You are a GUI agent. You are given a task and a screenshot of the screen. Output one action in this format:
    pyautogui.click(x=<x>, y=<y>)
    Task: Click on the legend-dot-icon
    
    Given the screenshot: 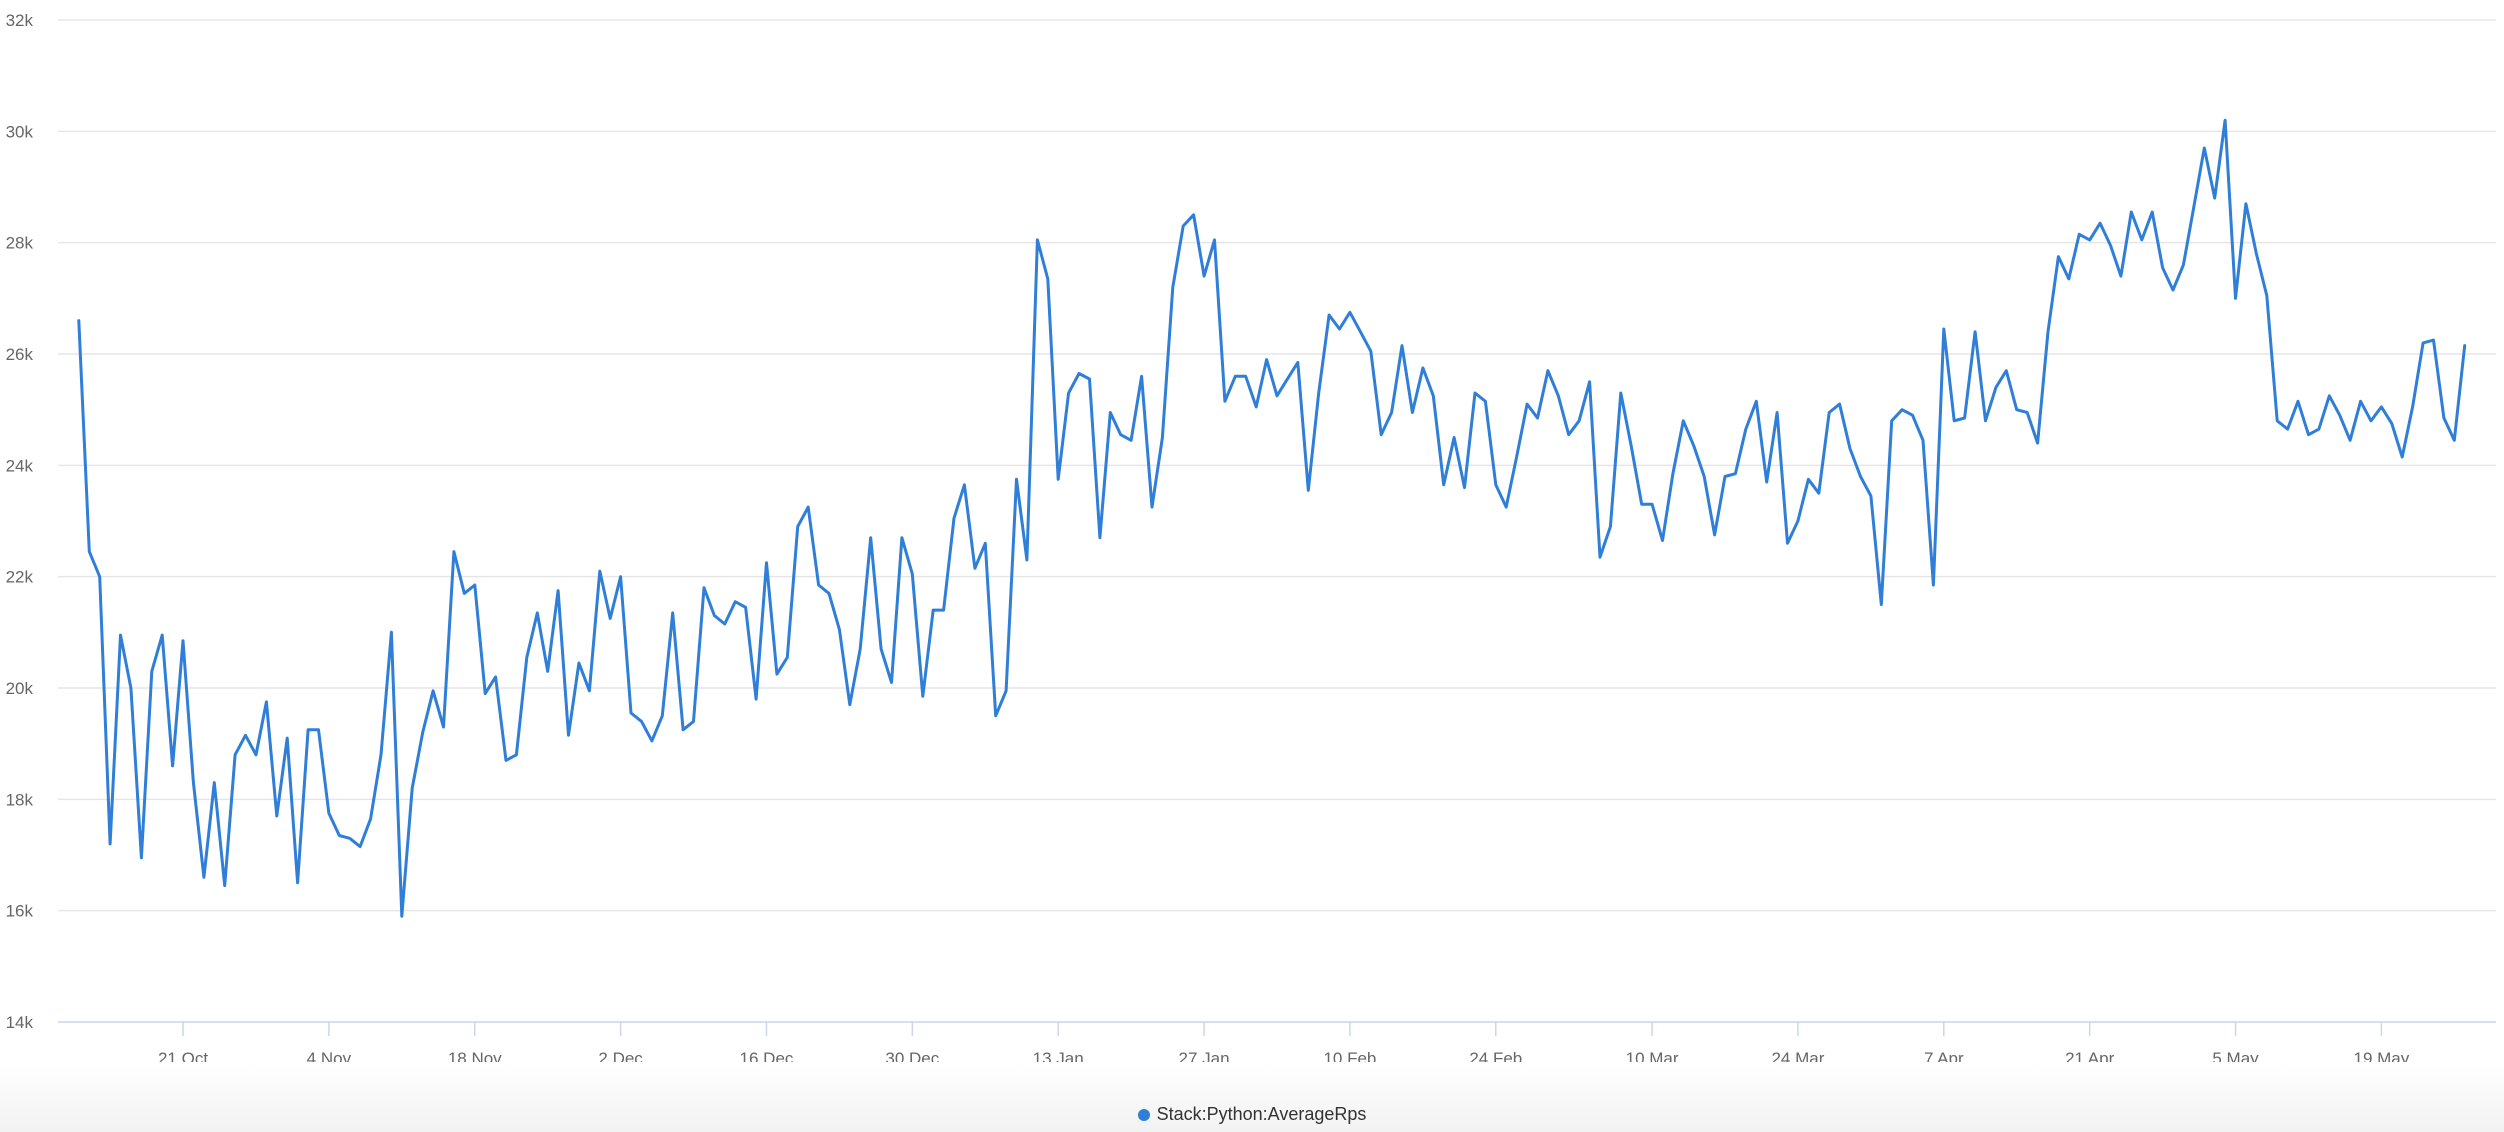 What is the action you would take?
    pyautogui.click(x=1143, y=1114)
    